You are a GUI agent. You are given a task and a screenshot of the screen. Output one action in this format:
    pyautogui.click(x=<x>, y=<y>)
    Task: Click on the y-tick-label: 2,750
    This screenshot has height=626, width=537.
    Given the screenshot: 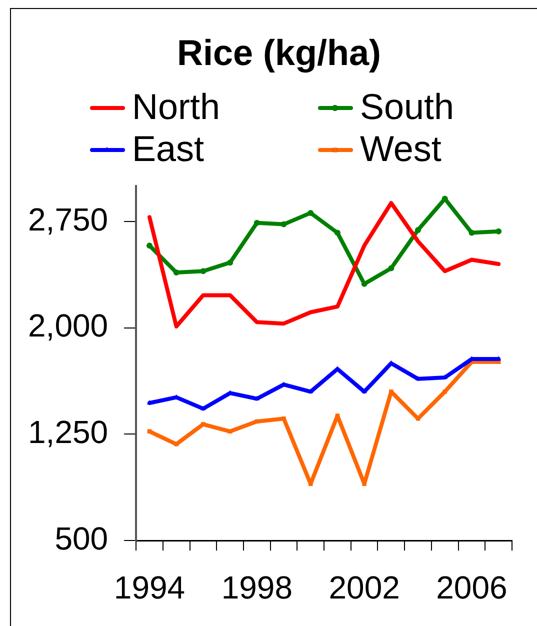 What is the action you would take?
    pyautogui.click(x=68, y=219)
    